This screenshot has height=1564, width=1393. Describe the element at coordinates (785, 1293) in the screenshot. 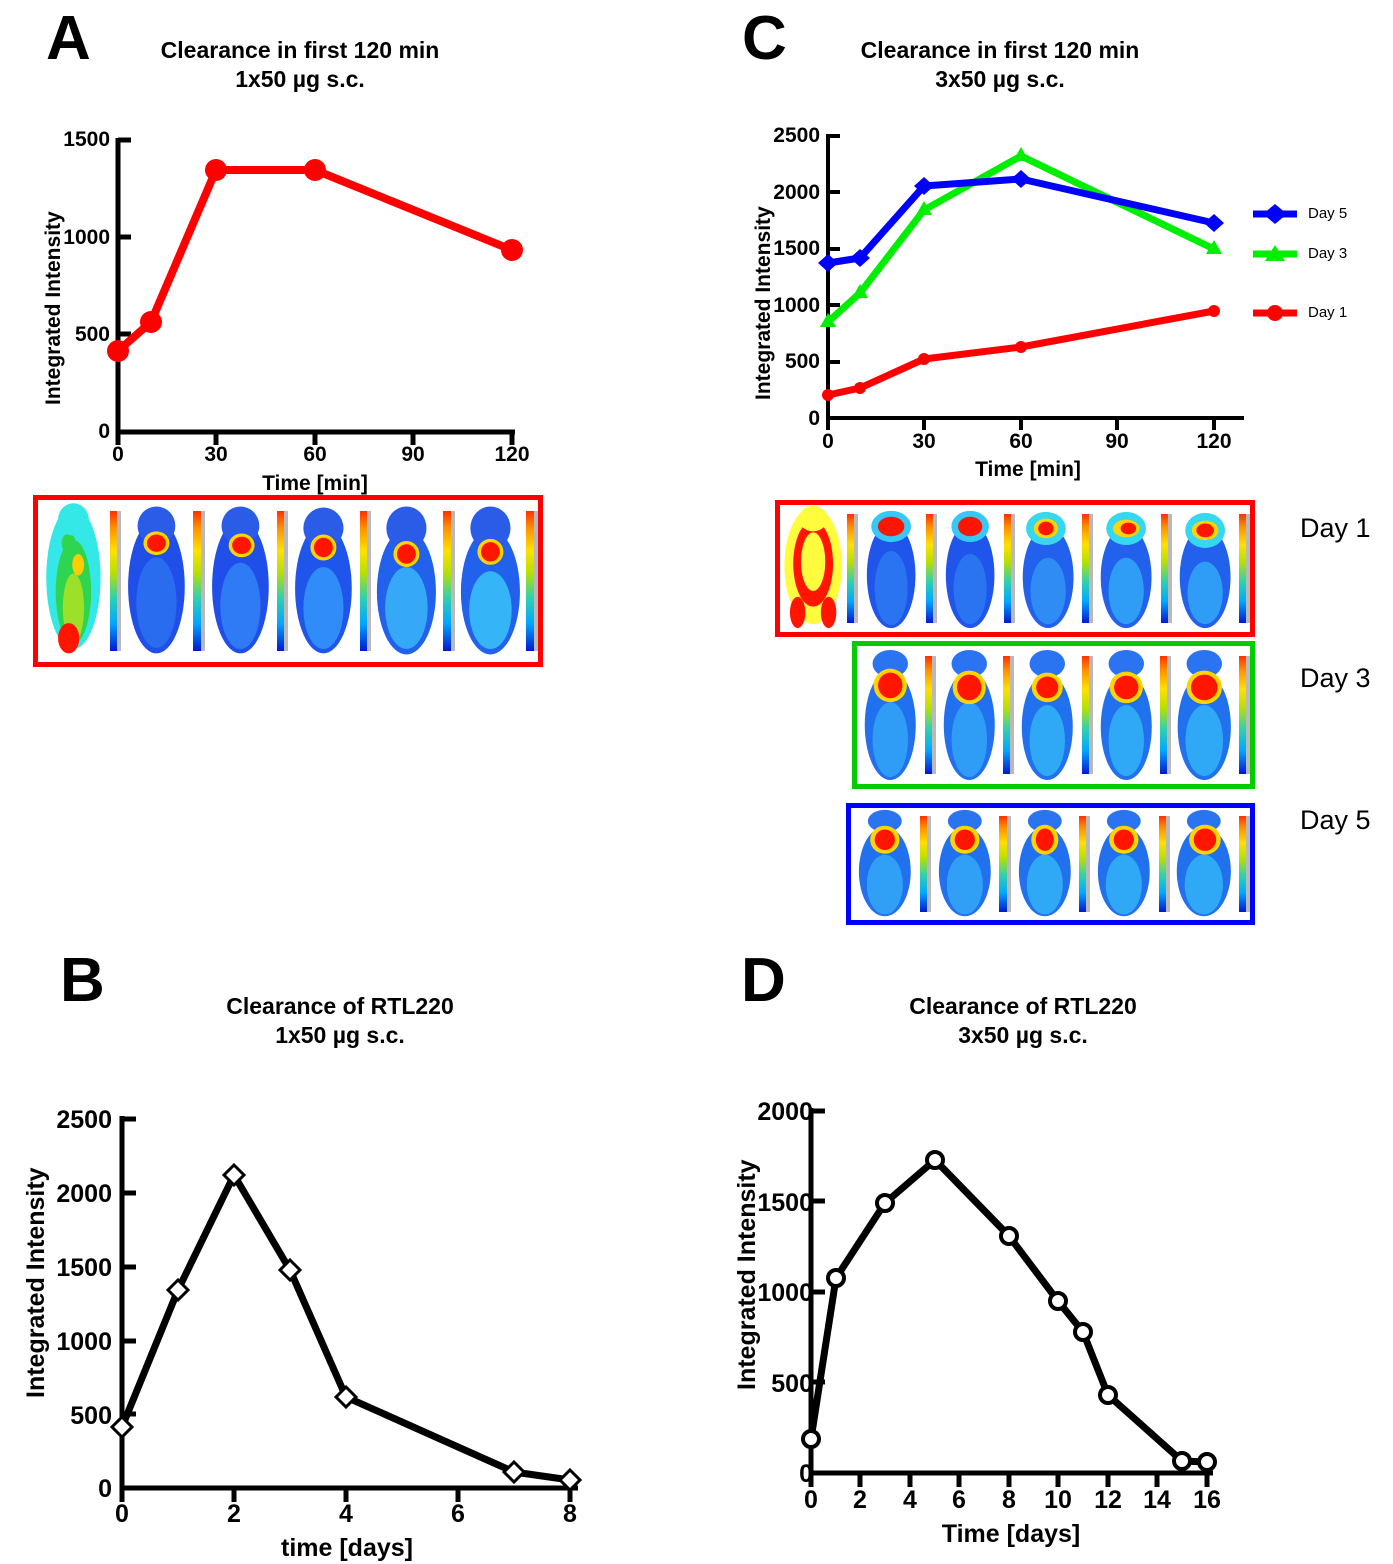

I see `panel-d-ytick-1000: 1000` at that location.